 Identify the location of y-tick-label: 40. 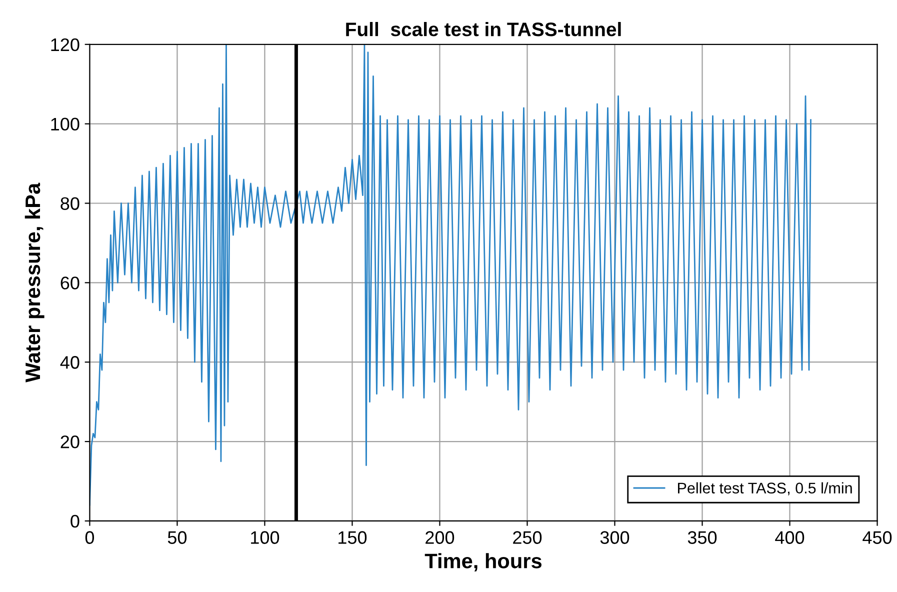
(70, 362).